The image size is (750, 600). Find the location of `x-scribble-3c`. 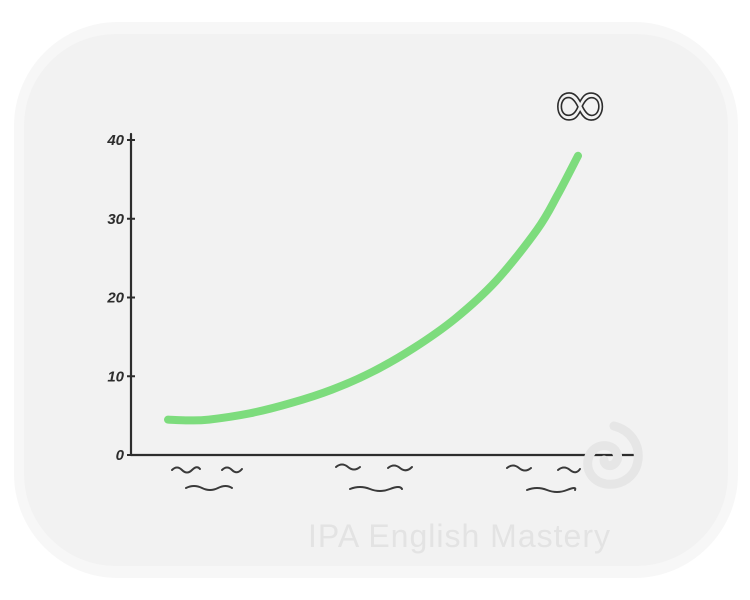

x-scribble-3c is located at coordinates (551, 490).